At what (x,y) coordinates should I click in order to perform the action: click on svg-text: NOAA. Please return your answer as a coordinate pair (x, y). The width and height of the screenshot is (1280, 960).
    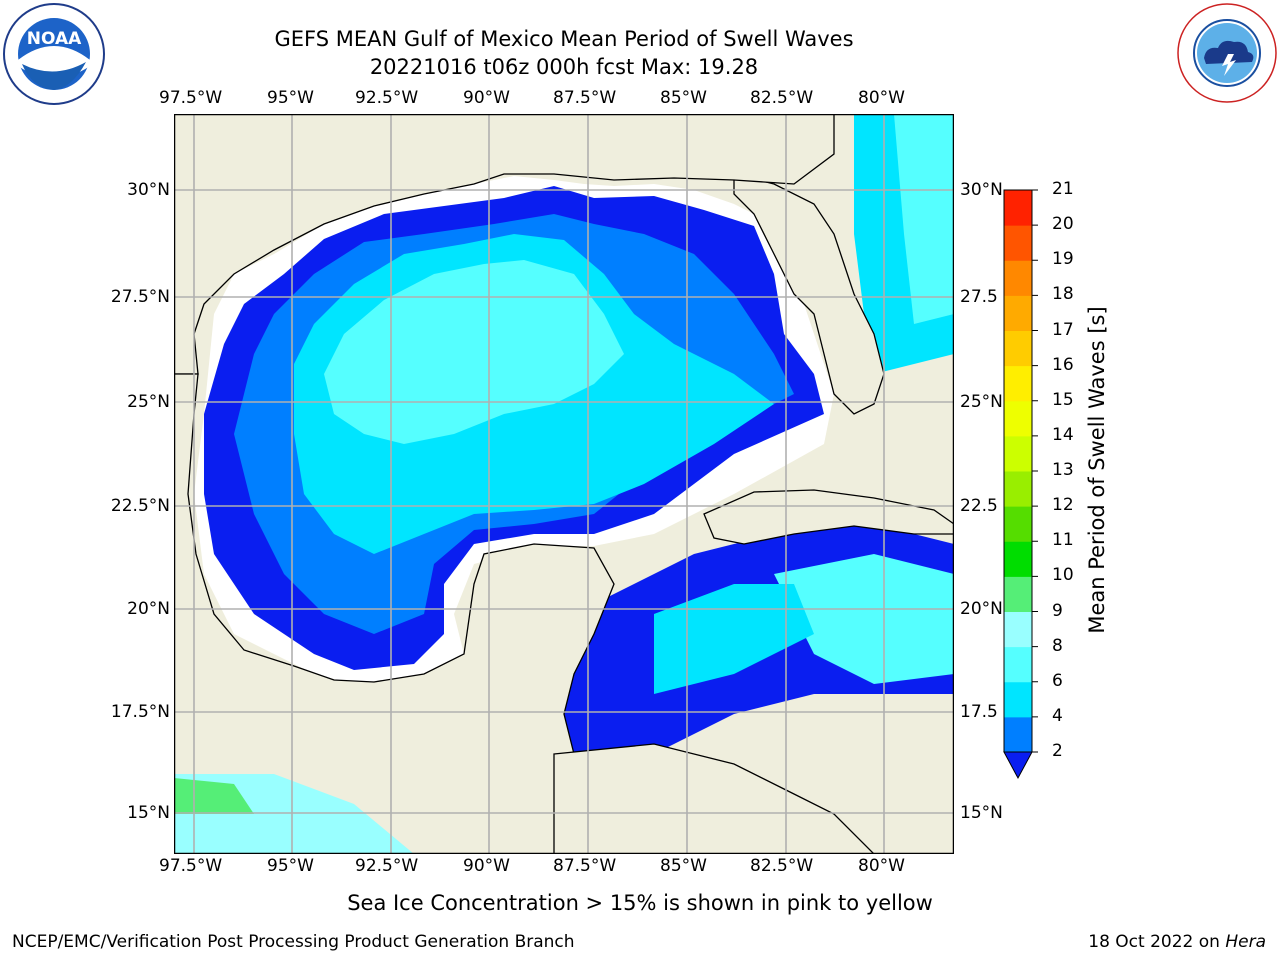
    Looking at the image, I should click on (54, 39).